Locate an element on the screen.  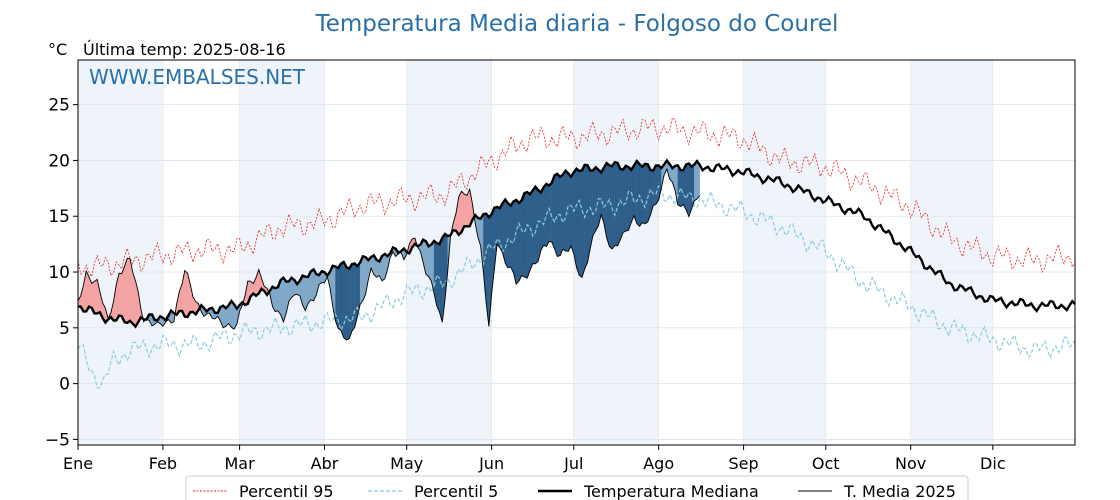
y-axis: −5 0 5 10 15 20 25 is located at coordinates (61, 273).